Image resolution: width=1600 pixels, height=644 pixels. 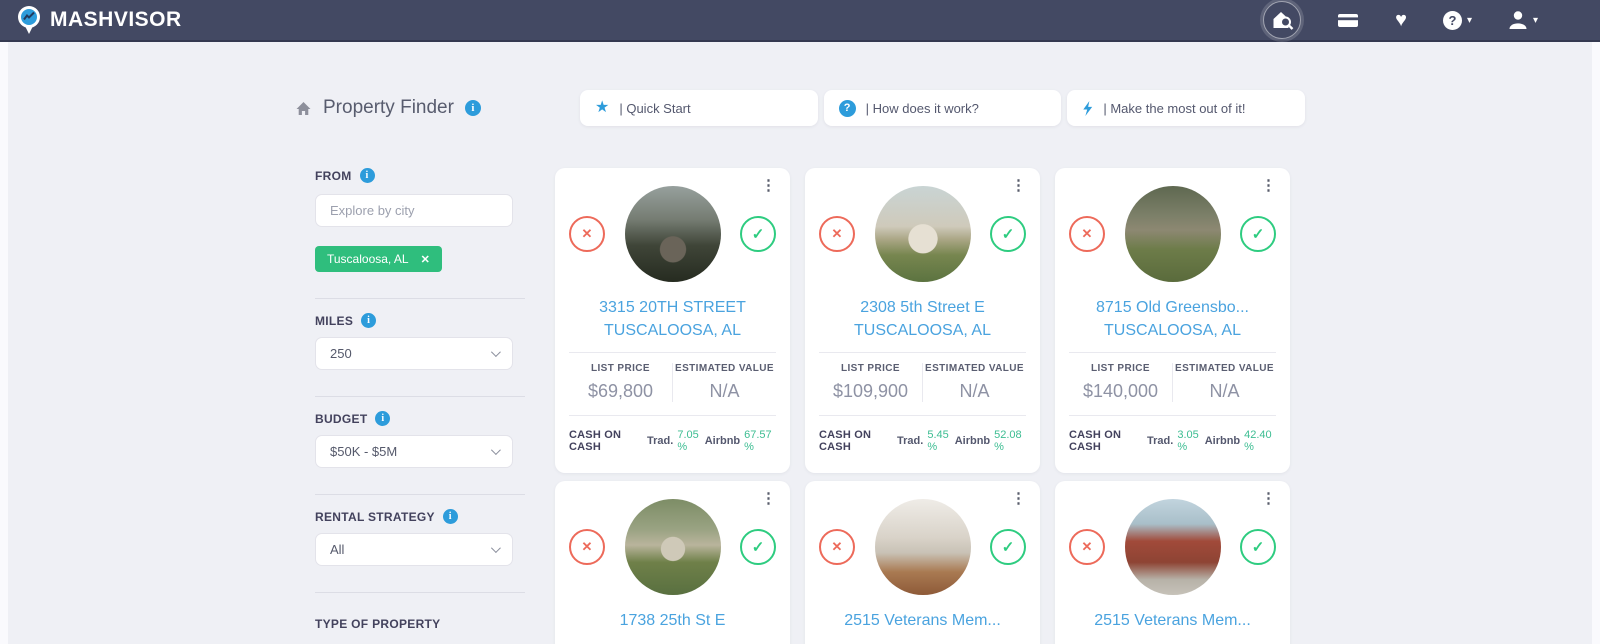 I want to click on estimated-value-block: ESTIMATED VALUE N/A, so click(x=974, y=382).